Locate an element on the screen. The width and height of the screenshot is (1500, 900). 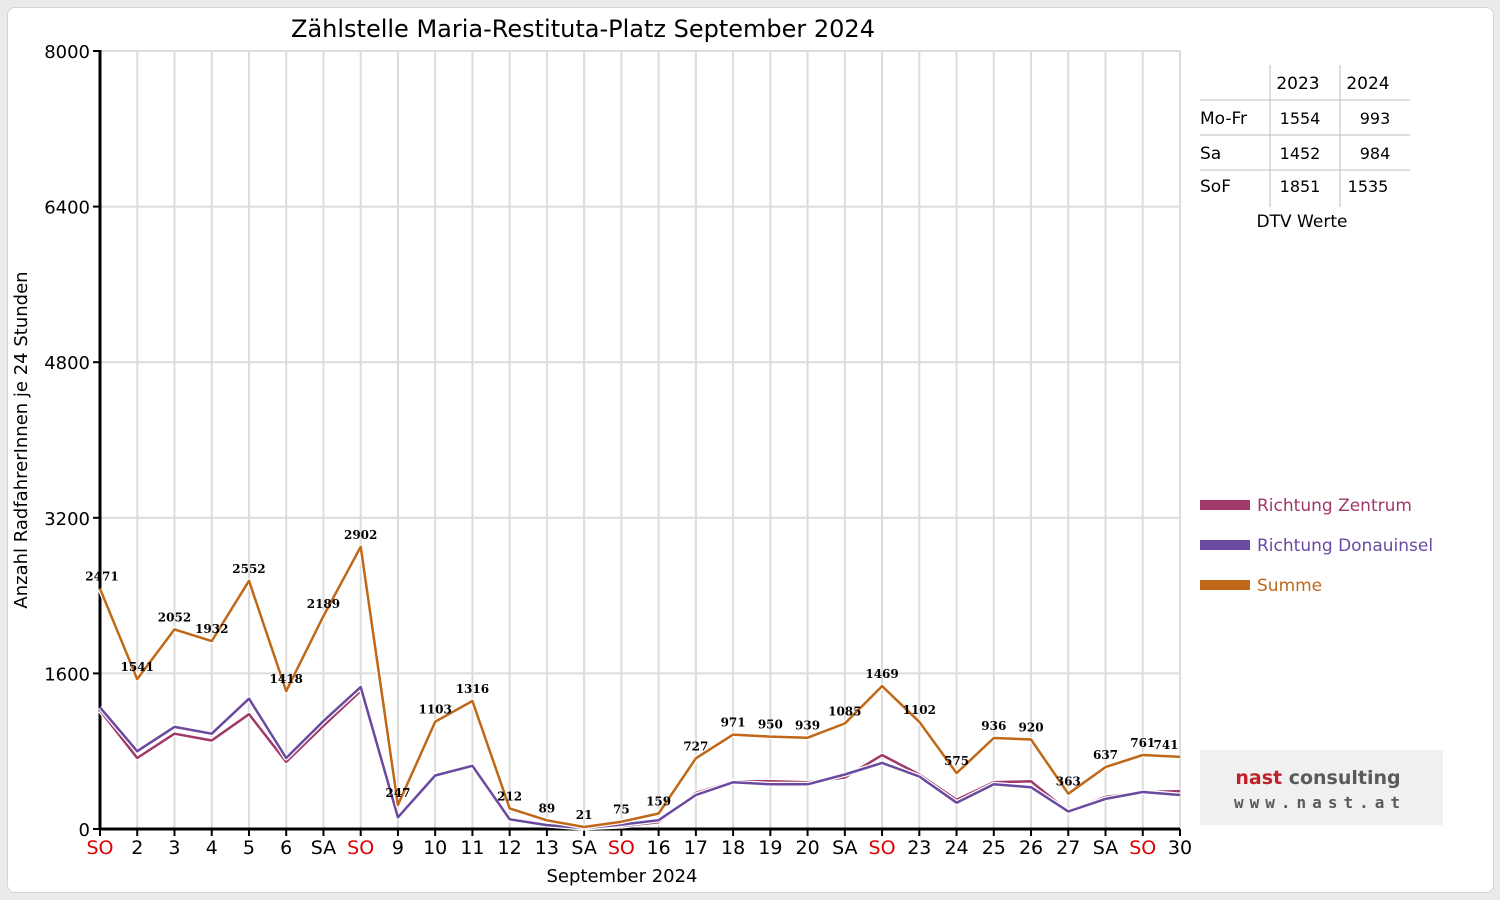
logo: nast consulting www.nast.at is located at coordinates (1321, 787).